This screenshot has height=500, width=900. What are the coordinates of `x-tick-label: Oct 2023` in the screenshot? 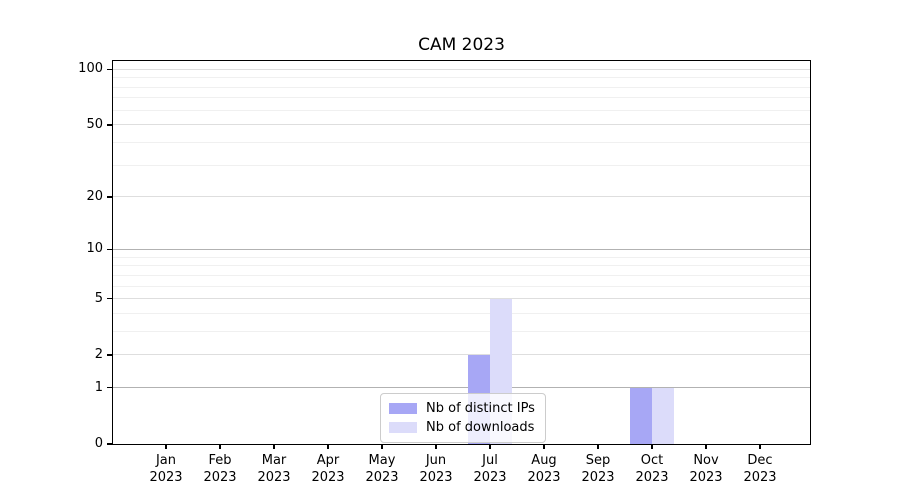 It's located at (652, 469).